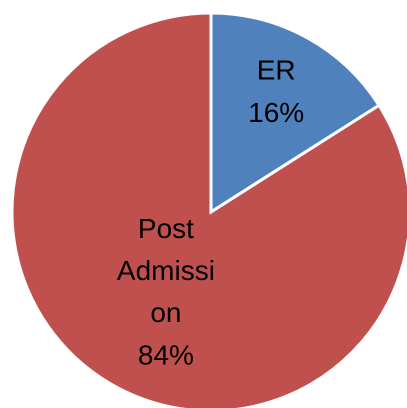 This screenshot has height=408, width=407. What do you see at coordinates (166, 354) in the screenshot?
I see `slice-value-label: 84%` at bounding box center [166, 354].